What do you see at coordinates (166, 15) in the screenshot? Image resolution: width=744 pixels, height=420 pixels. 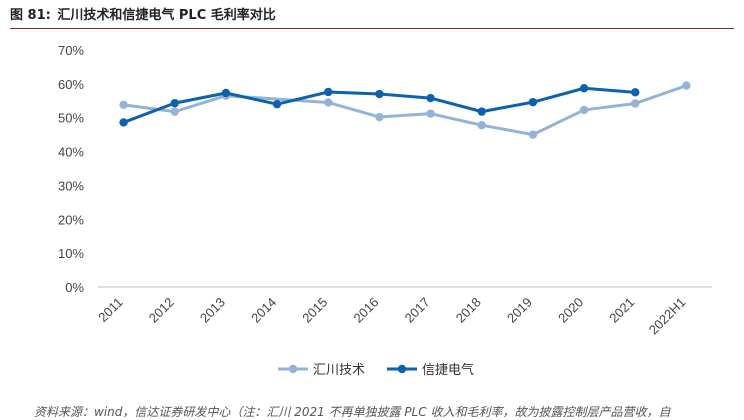 I see `figure-title-text: 汇川技术和信捷电气 PLC 毛利率对比` at bounding box center [166, 15].